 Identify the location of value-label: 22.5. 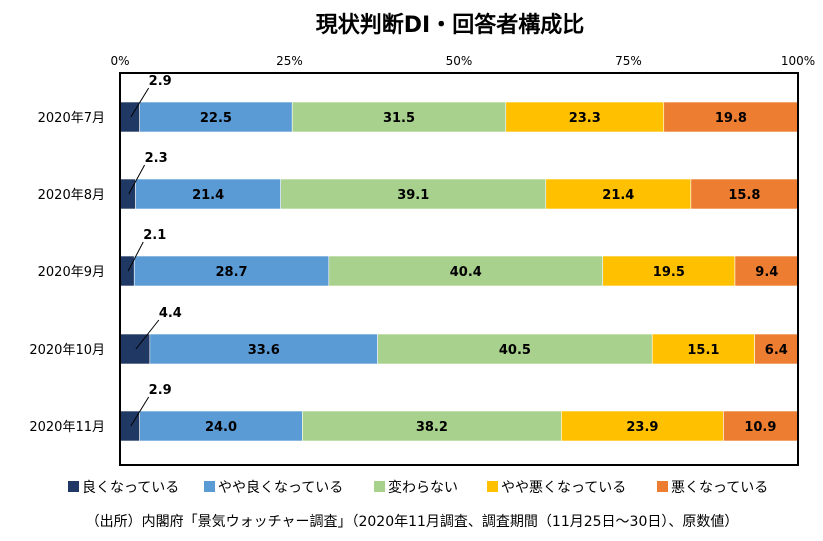
(216, 118).